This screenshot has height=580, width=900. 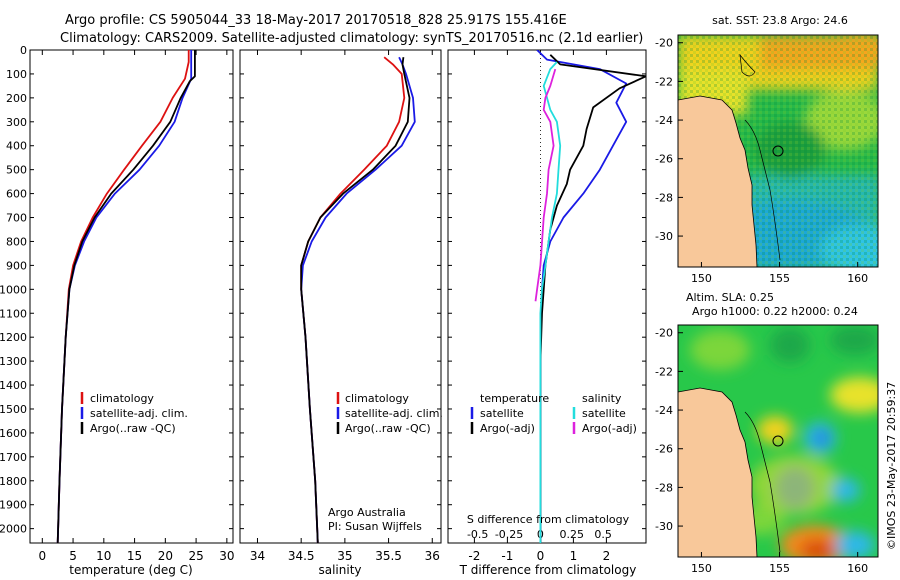 I want to click on legend-t-satellite: satellite, so click(x=502, y=413).